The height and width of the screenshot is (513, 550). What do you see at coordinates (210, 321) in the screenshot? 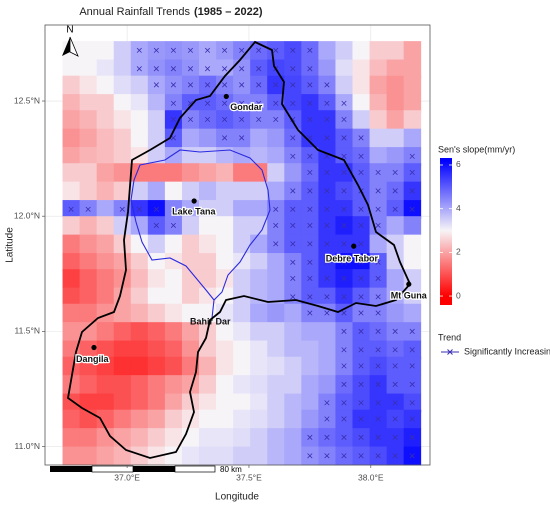
I see `place-label: Bahir Dar` at bounding box center [210, 321].